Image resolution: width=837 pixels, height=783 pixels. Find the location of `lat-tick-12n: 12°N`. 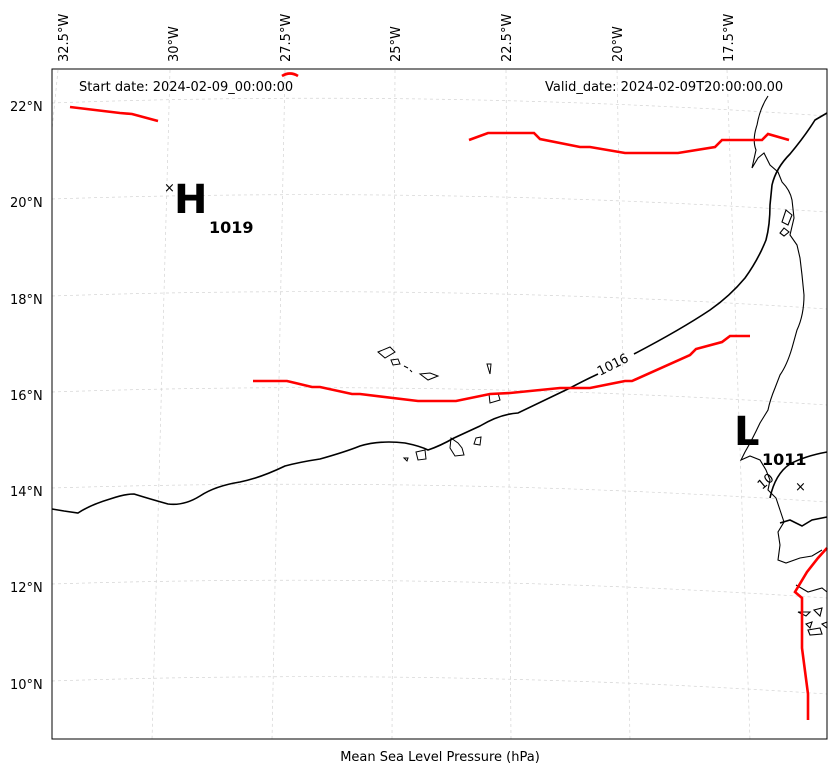

lat-tick-12n: 12°N is located at coordinates (26, 588).